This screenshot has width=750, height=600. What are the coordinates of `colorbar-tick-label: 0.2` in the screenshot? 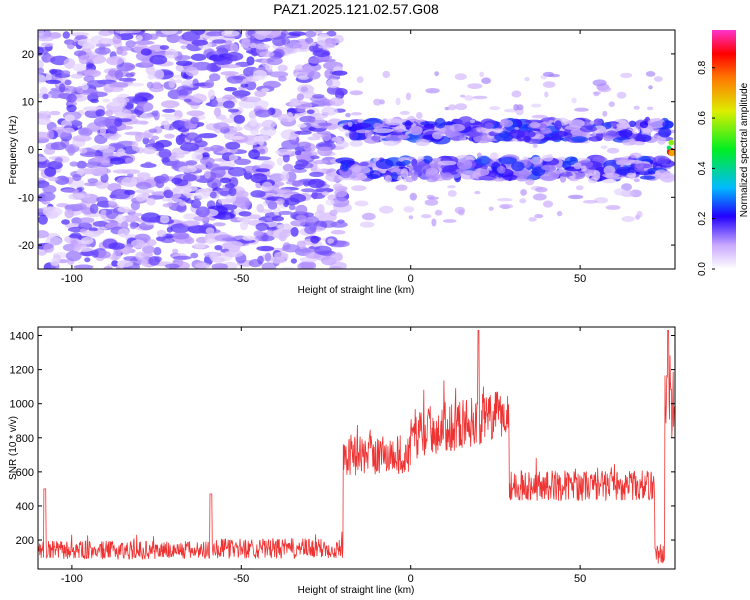 It's located at (702, 218).